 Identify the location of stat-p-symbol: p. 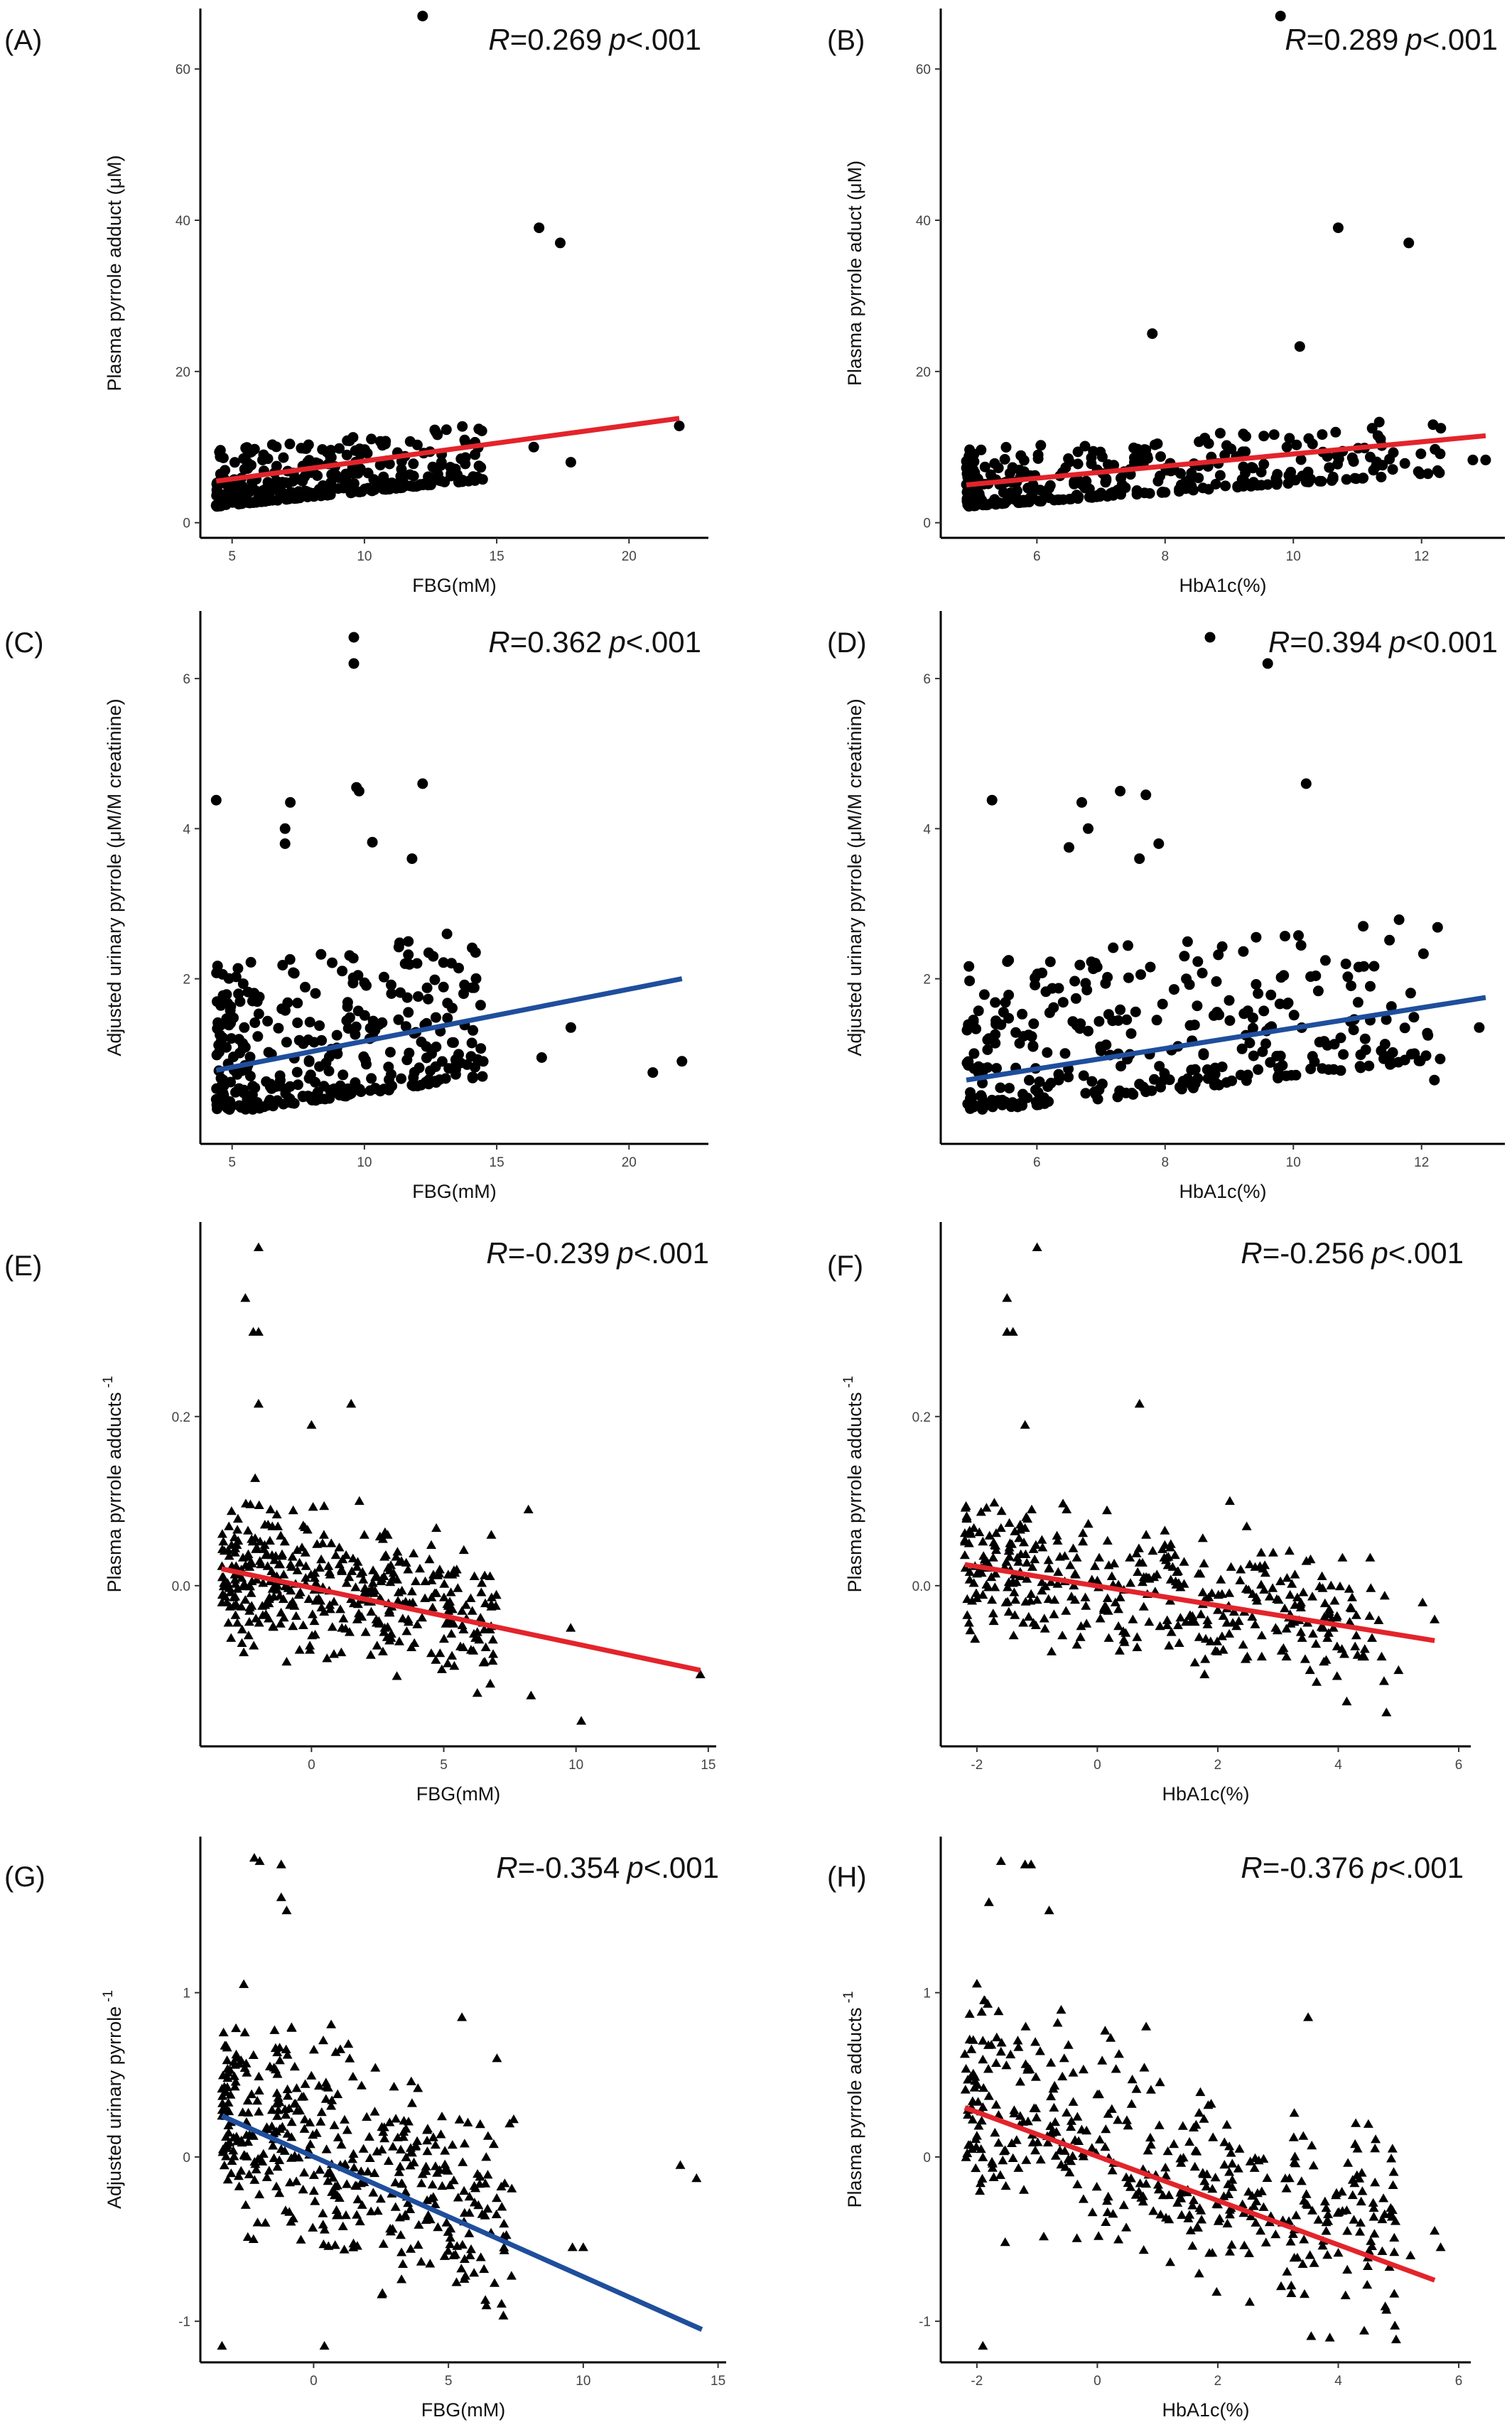
(616, 39).